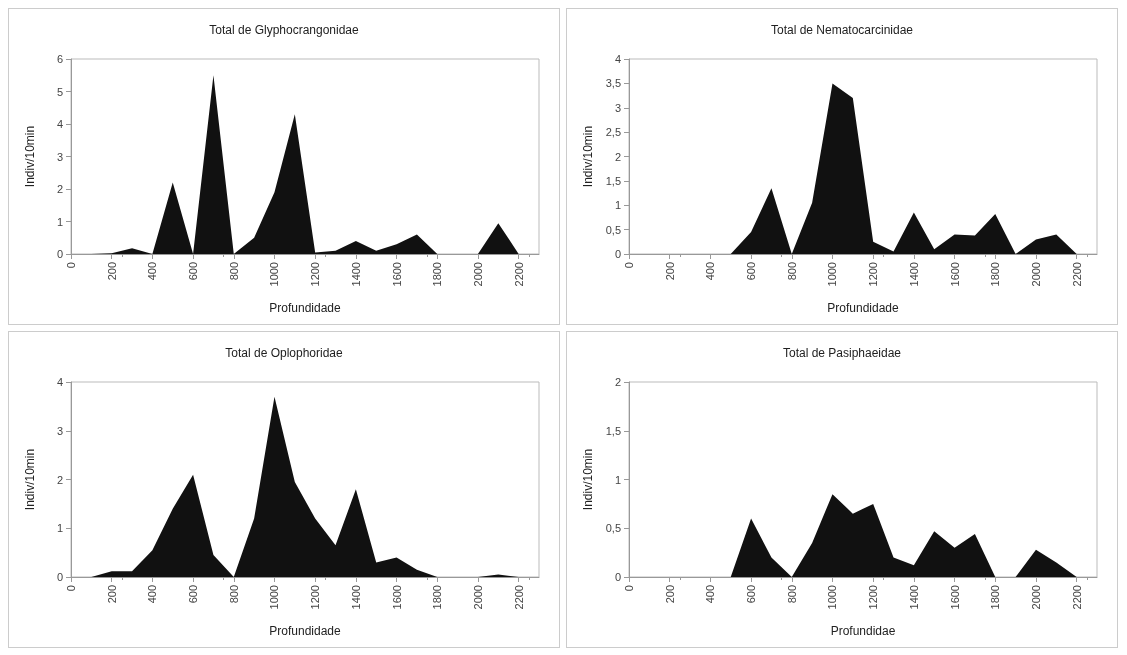 The height and width of the screenshot is (655, 1127). What do you see at coordinates (842, 30) in the screenshot?
I see `chart-title: Total de Nematocarcinidae` at bounding box center [842, 30].